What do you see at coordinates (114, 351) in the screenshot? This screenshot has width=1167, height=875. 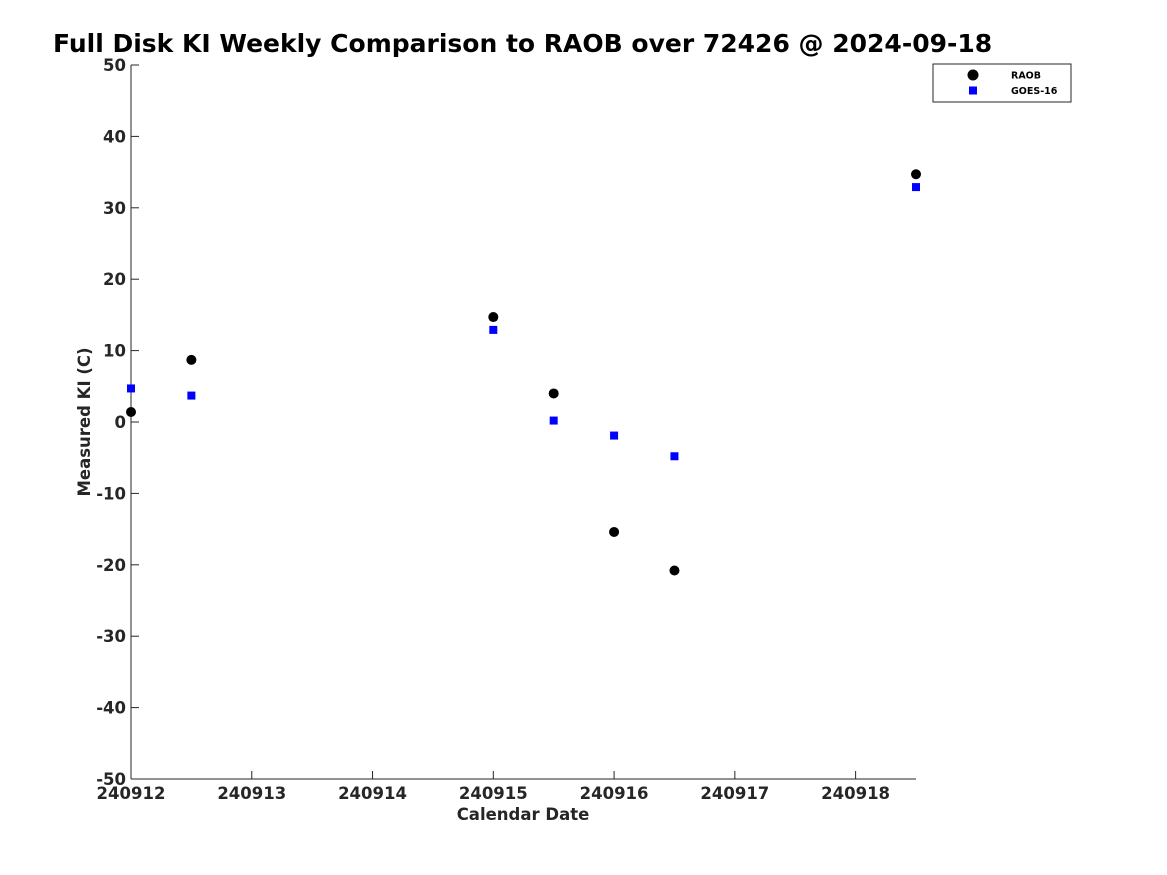 I see `y-tick-label: 10` at bounding box center [114, 351].